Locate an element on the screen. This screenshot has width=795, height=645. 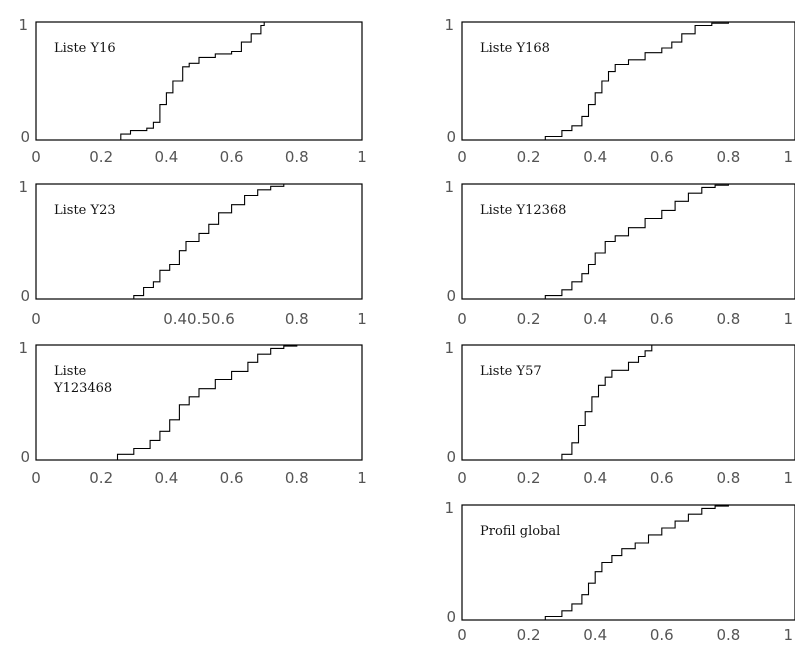
panel-annotation: Liste Y57 is located at coordinates (511, 371).